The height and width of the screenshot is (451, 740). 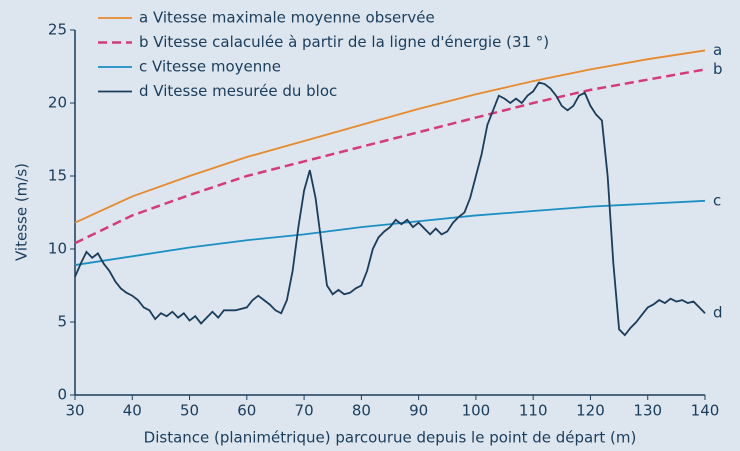 I want to click on x-tick-label: 90, so click(x=418, y=411).